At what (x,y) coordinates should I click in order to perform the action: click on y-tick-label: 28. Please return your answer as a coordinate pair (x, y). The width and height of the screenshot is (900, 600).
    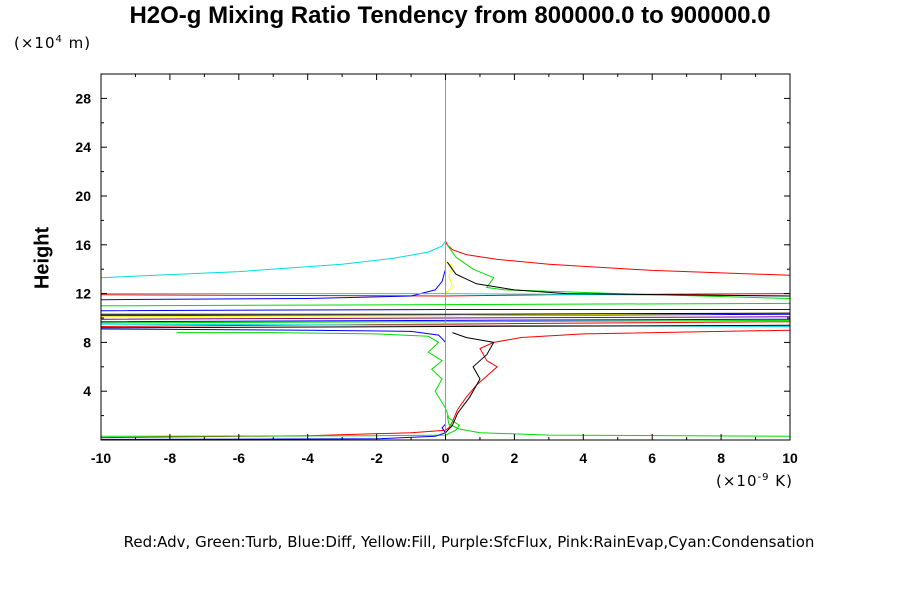
    Looking at the image, I should click on (83, 98).